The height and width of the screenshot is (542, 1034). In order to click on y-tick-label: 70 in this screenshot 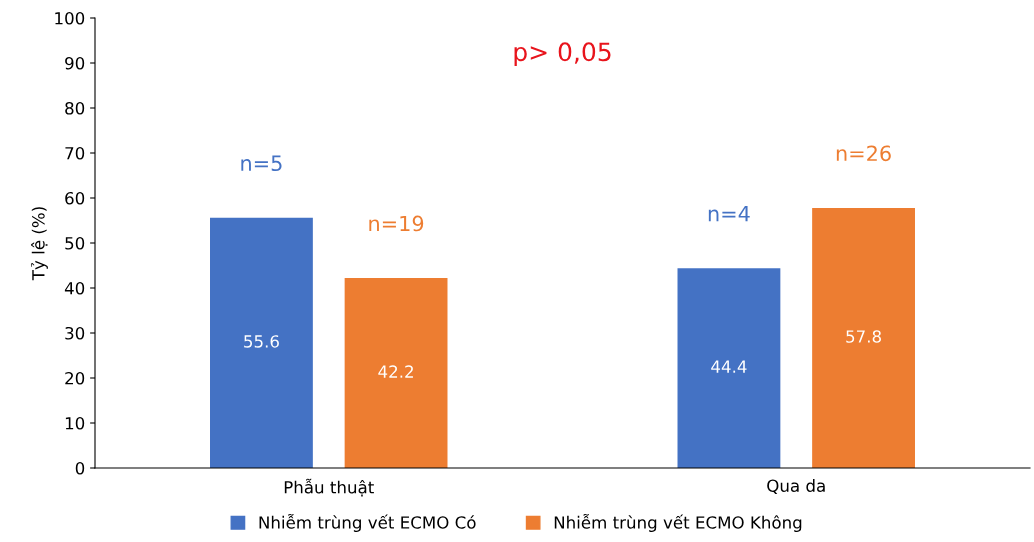, I will do `click(75, 153)`.